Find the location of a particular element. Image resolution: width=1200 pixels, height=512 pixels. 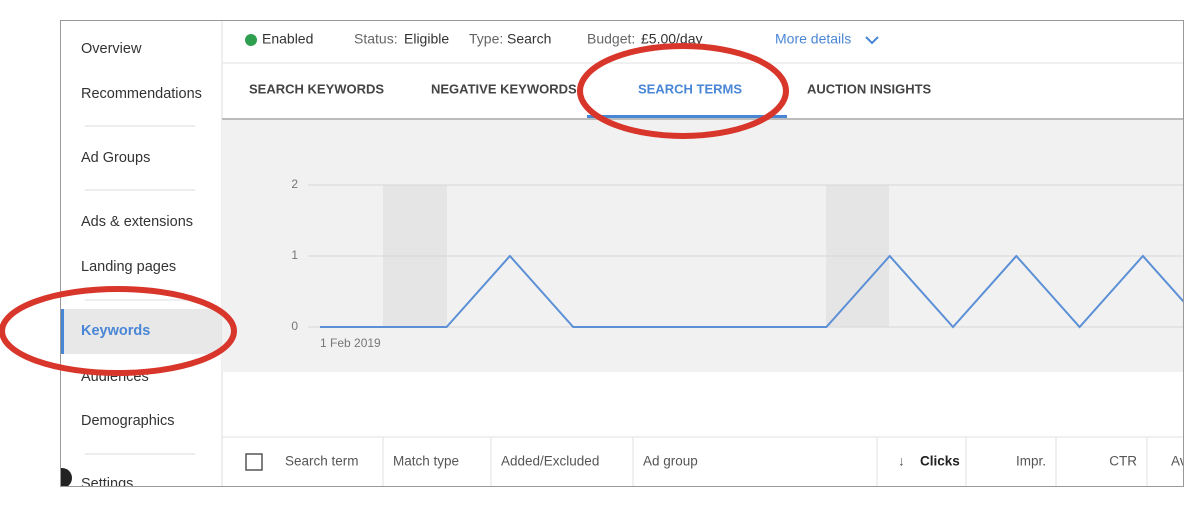

column-header: Av is located at coordinates (1179, 461).